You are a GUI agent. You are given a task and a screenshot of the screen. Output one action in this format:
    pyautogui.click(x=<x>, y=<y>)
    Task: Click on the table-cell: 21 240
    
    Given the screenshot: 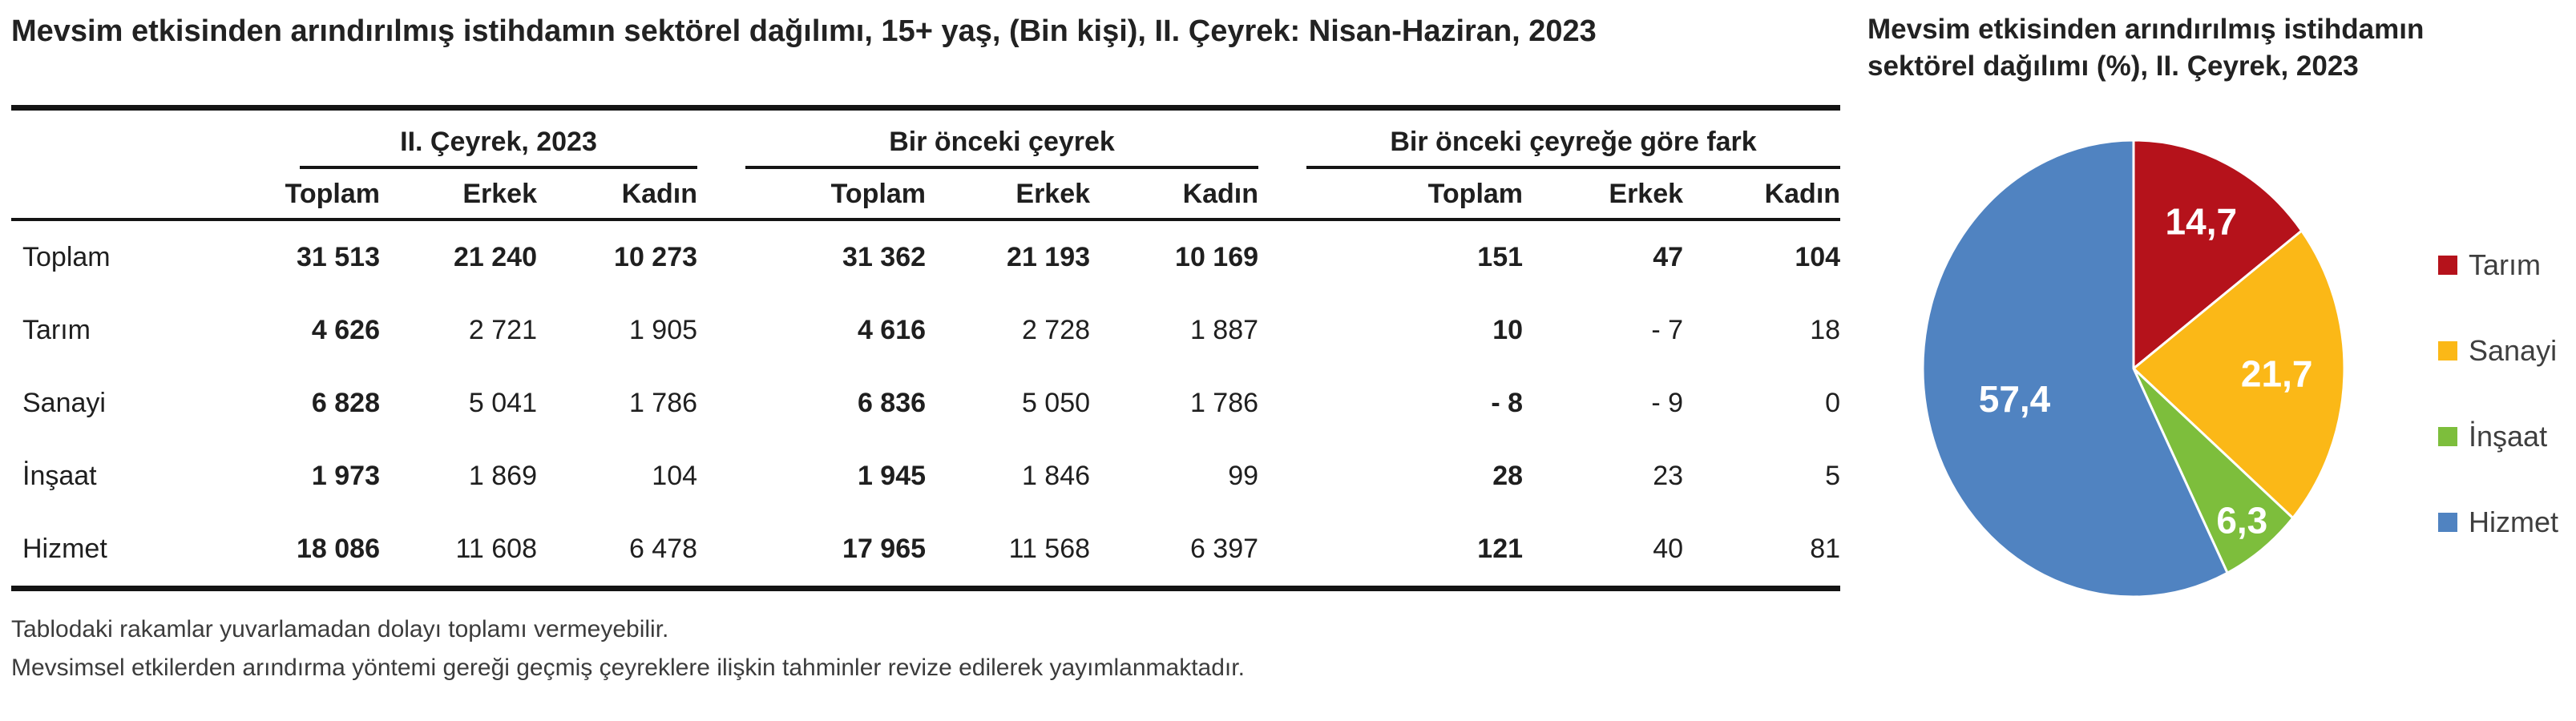 What is the action you would take?
    pyautogui.click(x=495, y=257)
    